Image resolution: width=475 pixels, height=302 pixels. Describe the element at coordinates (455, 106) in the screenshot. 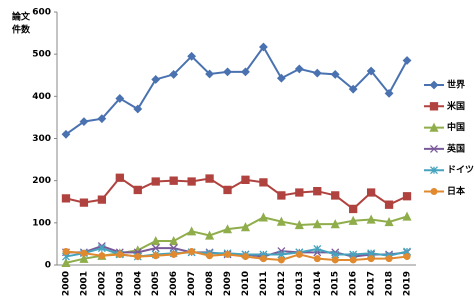

I see `legend-label: 米国` at that location.